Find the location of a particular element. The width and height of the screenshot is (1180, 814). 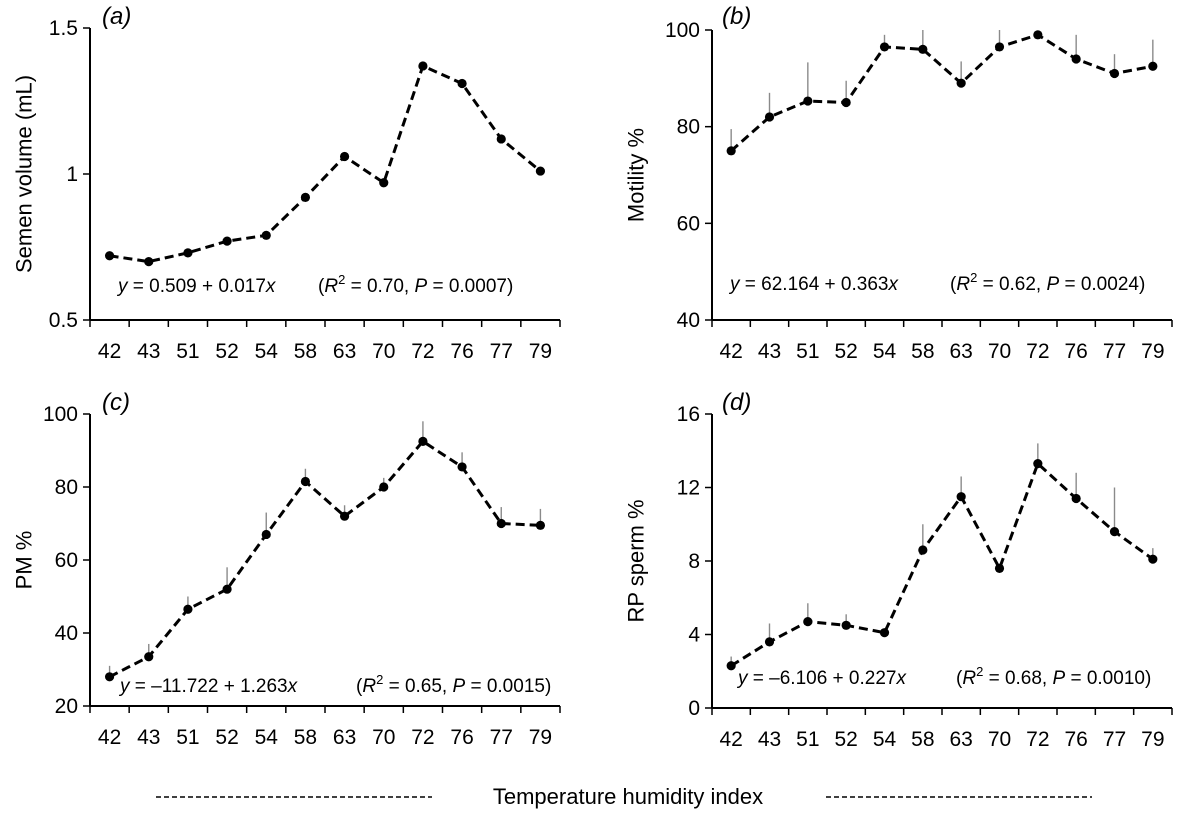

regression-equation: y = –6.106 + 0.227x is located at coordinates (821, 678).